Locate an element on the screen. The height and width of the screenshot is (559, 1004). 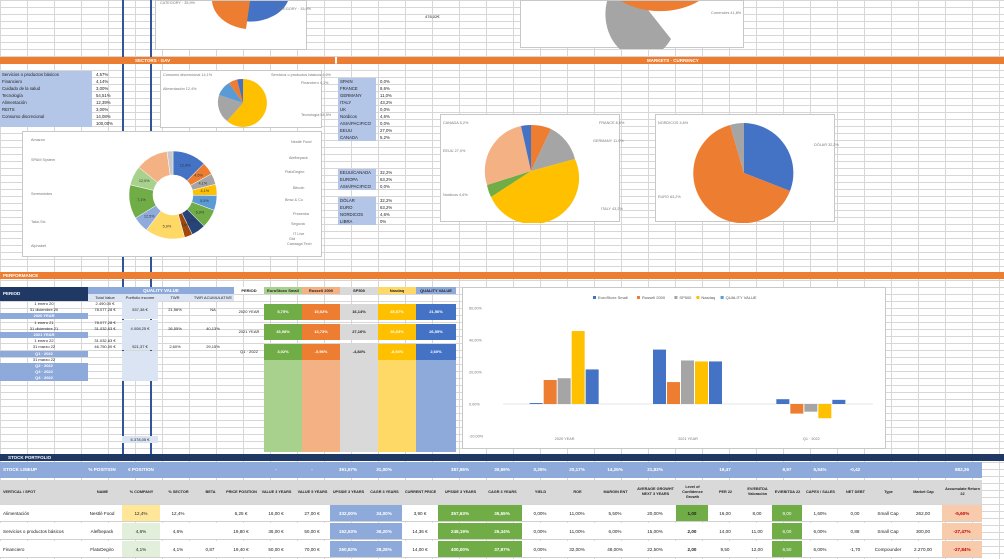
stock-cell: 12,00 is located at coordinates (757, 549).